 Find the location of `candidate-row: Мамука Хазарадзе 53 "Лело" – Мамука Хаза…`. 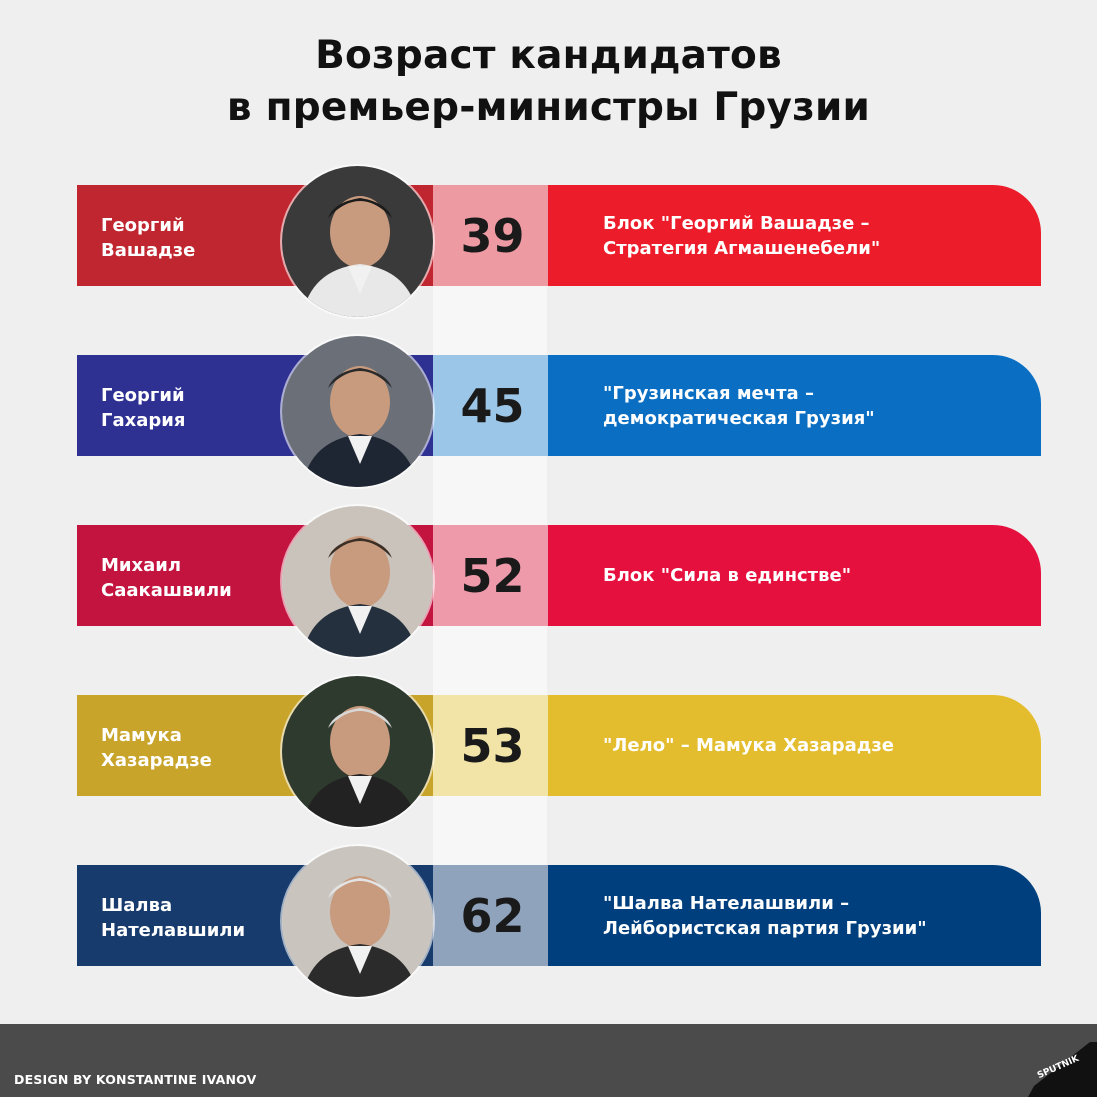

candidate-row: Мамука Хазарадзе 53 "Лело" – Мамука Хаза… is located at coordinates (559, 751).